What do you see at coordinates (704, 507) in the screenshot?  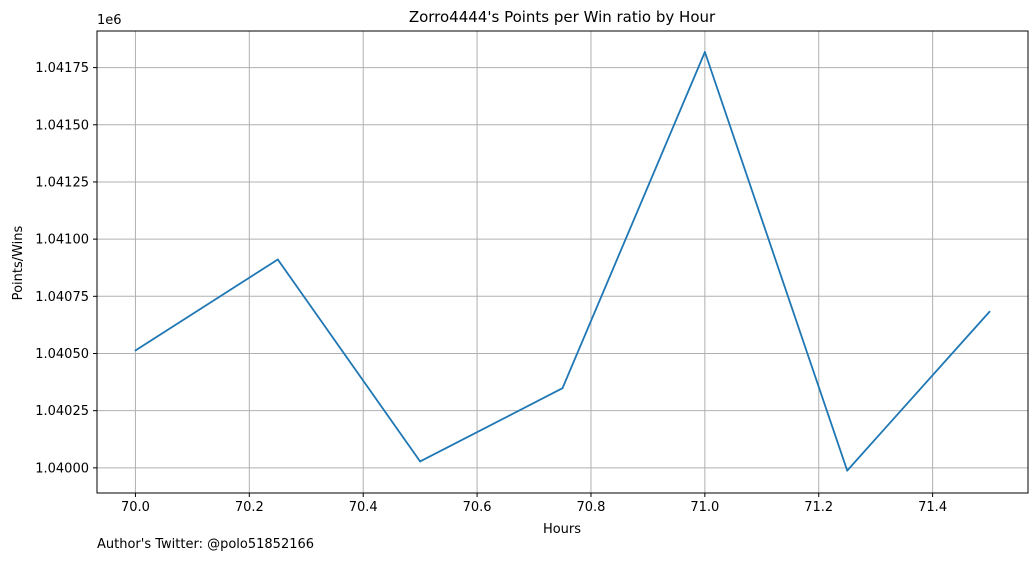 I see `x-tick-label: 71.0` at bounding box center [704, 507].